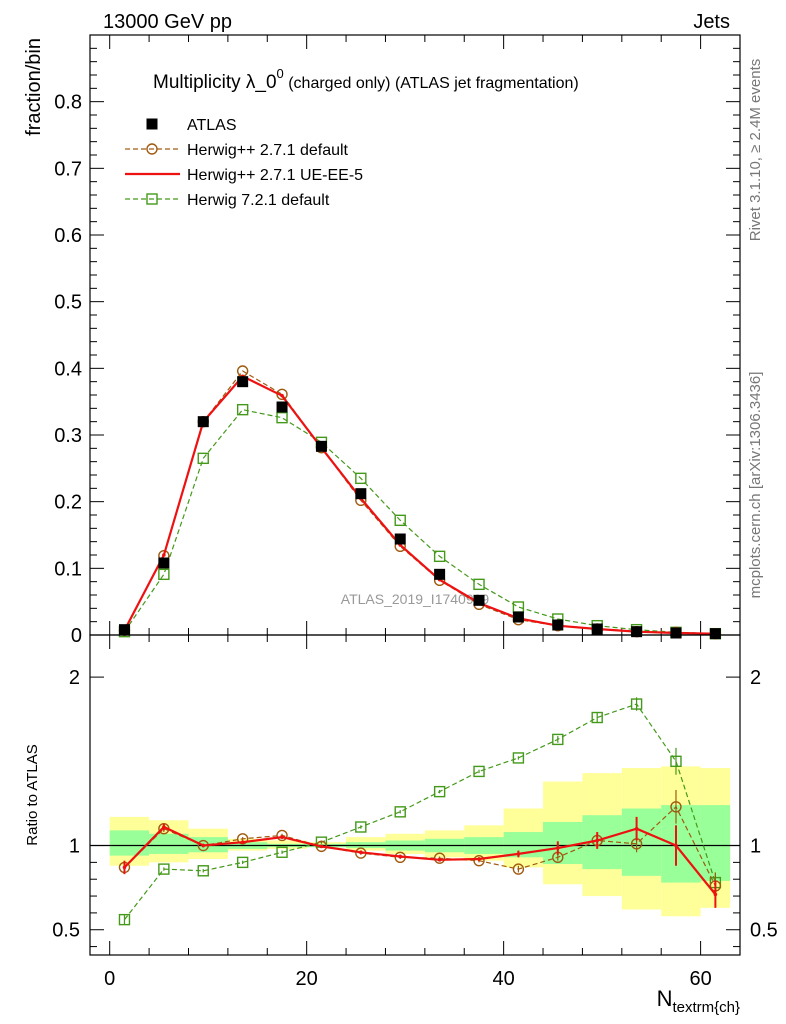  Describe the element at coordinates (755, 150) in the screenshot. I see `rivet-version-label: Rivet 3.1.10, ≥ 2.4M events` at that location.